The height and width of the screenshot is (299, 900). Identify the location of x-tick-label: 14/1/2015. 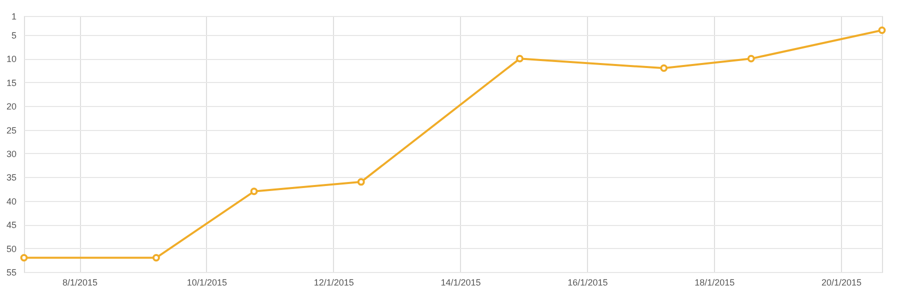
(460, 283).